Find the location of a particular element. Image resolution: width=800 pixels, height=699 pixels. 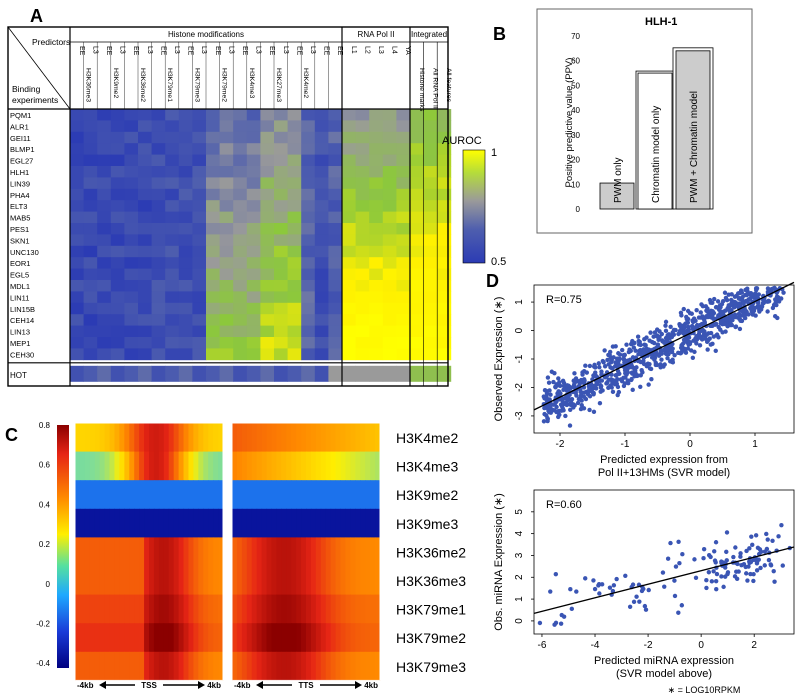

x-tick-label: -4 is located at coordinates (595, 645).